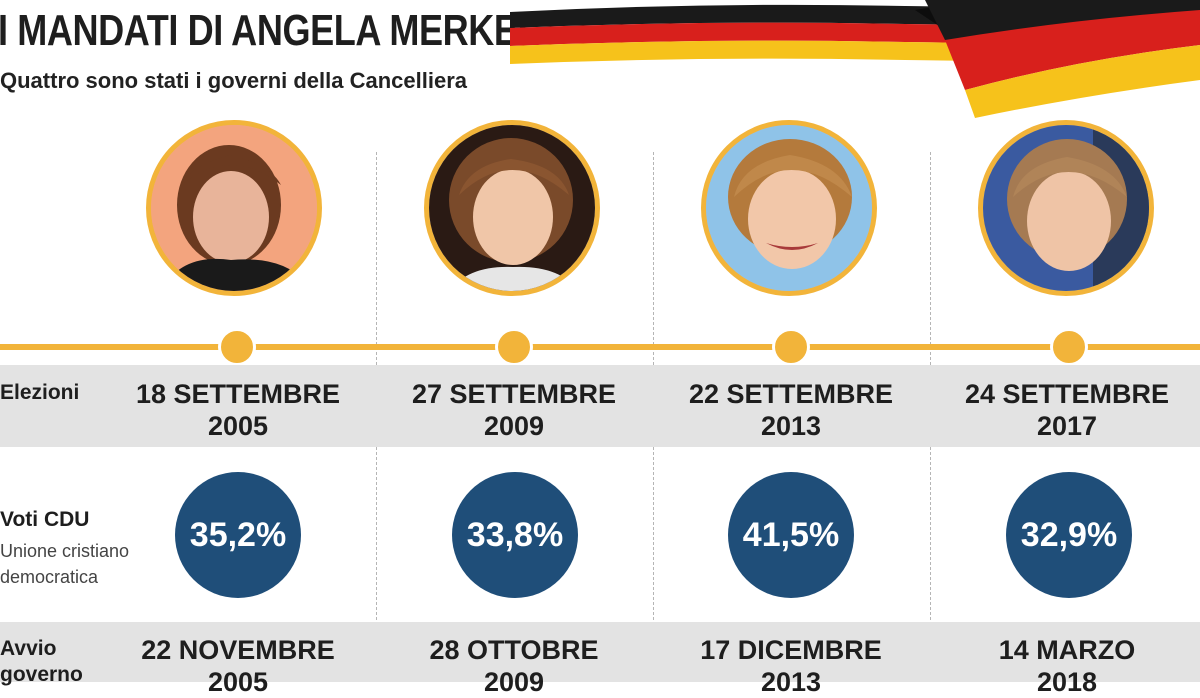 The height and width of the screenshot is (698, 1200). What do you see at coordinates (789, 208) in the screenshot?
I see `portrait-photo-2013` at bounding box center [789, 208].